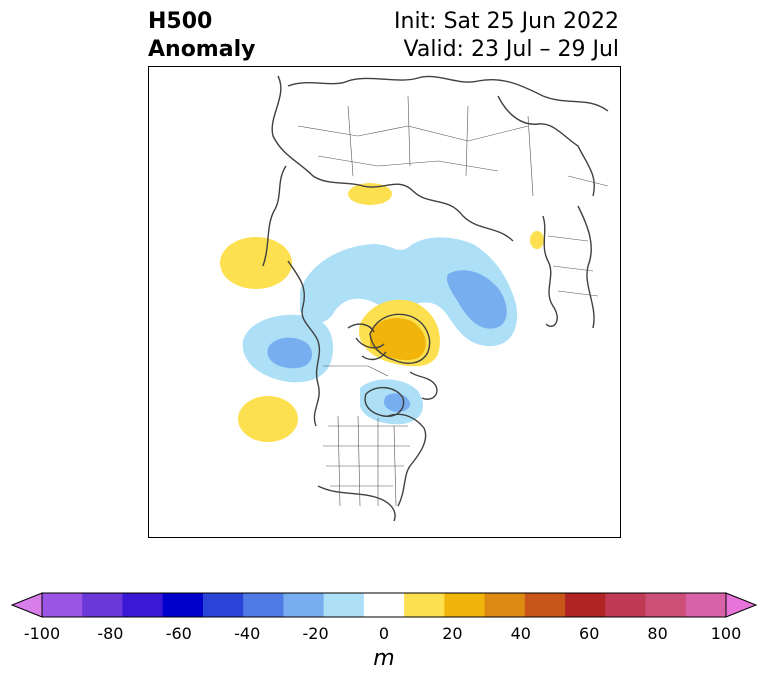  Describe the element at coordinates (315, 633) in the screenshot. I see `colorbar-tick-label: -20` at that location.